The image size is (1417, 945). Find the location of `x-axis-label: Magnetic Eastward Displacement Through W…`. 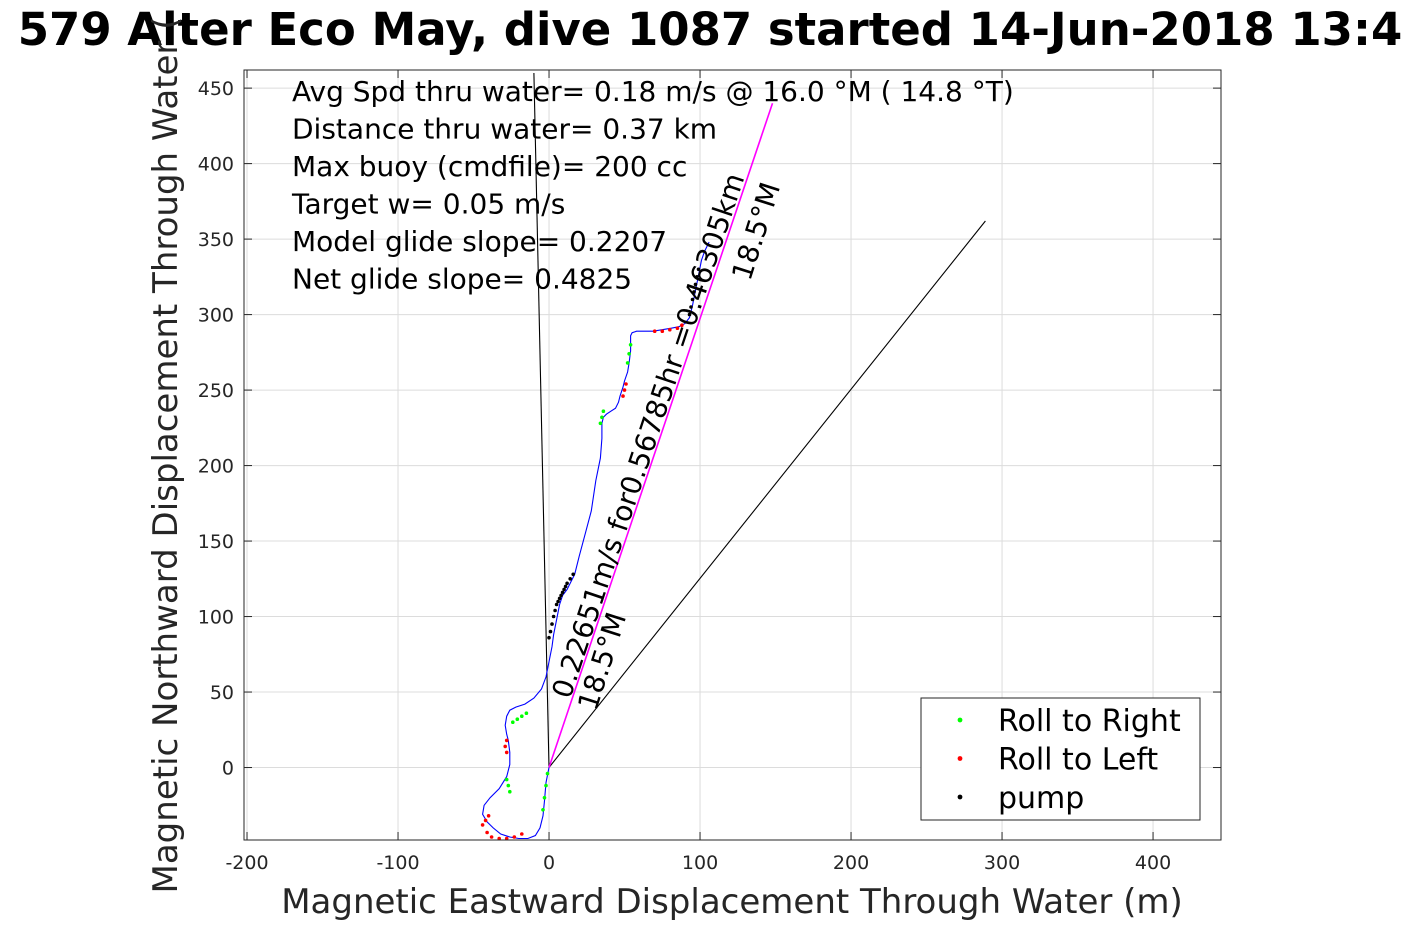

x-axis-label: Magnetic Eastward Displacement Through W… is located at coordinates (732, 902).